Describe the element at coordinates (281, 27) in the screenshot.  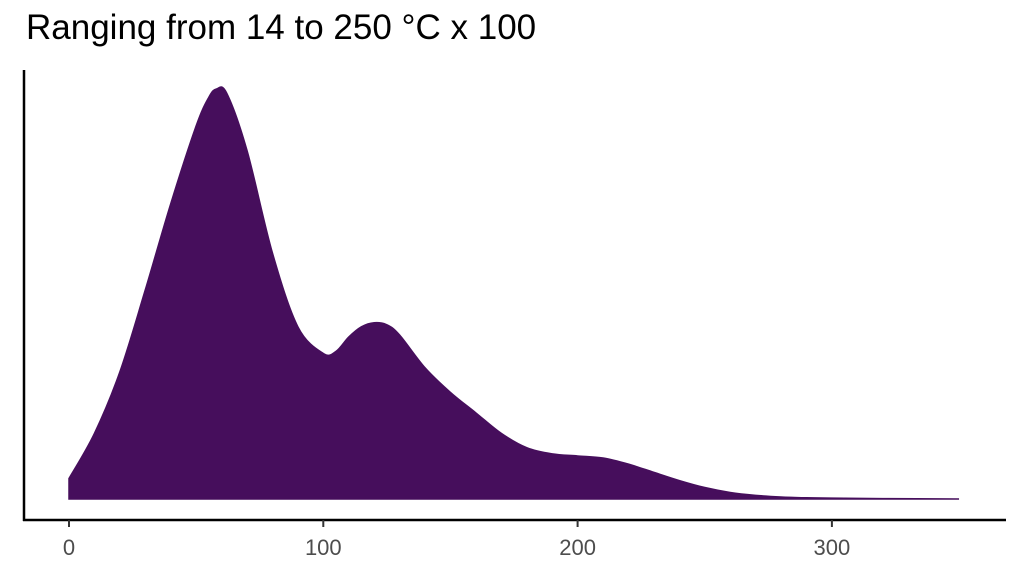
I see `chart-title: Ranging from 14 to 250 °C x 100` at that location.